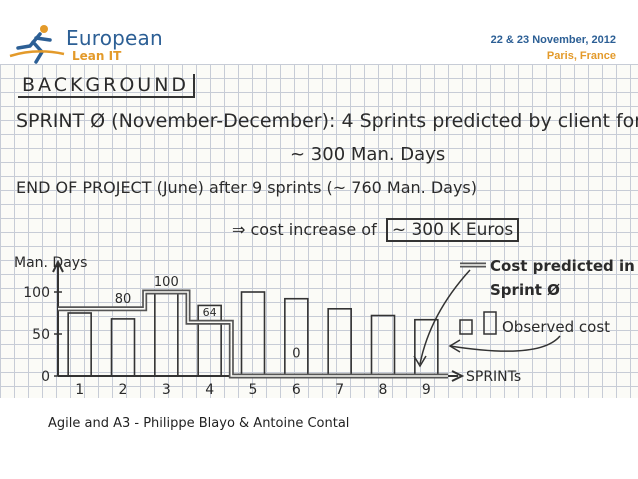 This screenshot has height=479, width=638. I want to click on y-tick-label: 100, so click(36, 293).